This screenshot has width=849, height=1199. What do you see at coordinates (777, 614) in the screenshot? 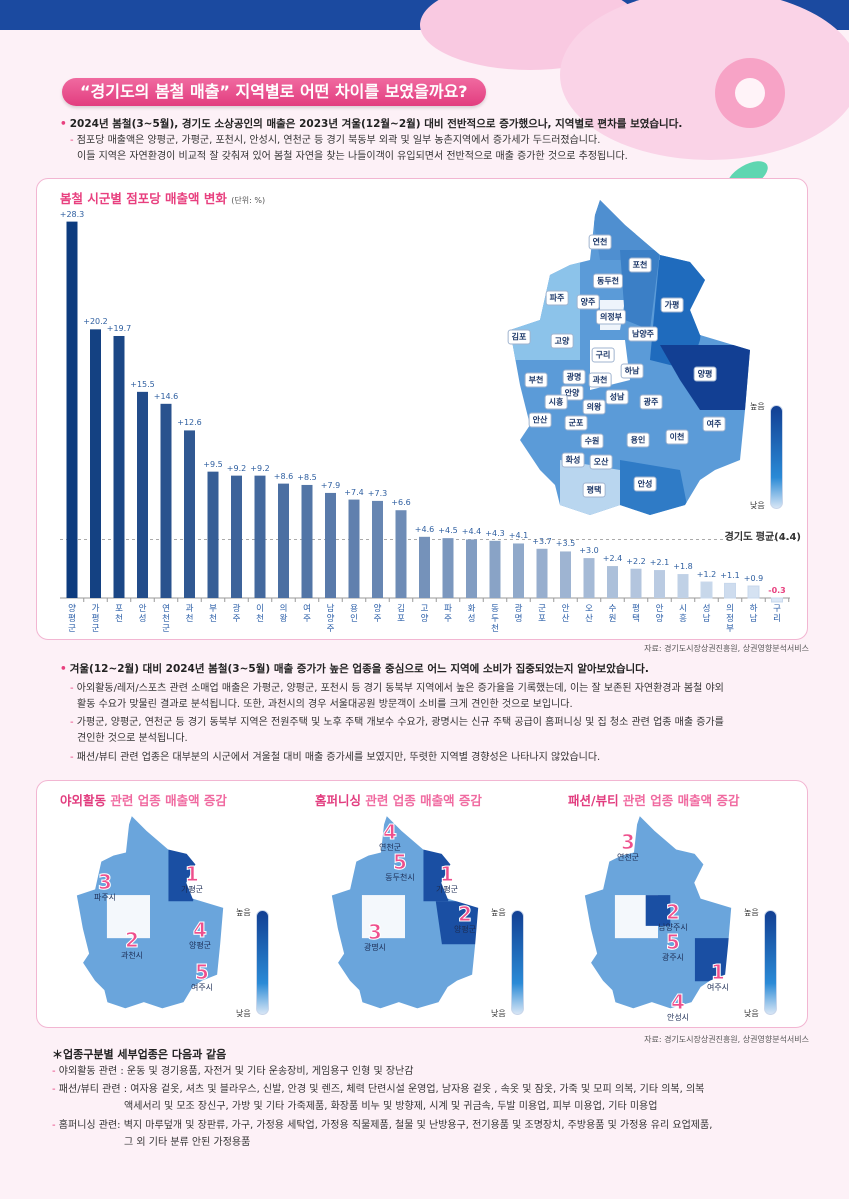
I see `category-label: 구리` at bounding box center [777, 614].